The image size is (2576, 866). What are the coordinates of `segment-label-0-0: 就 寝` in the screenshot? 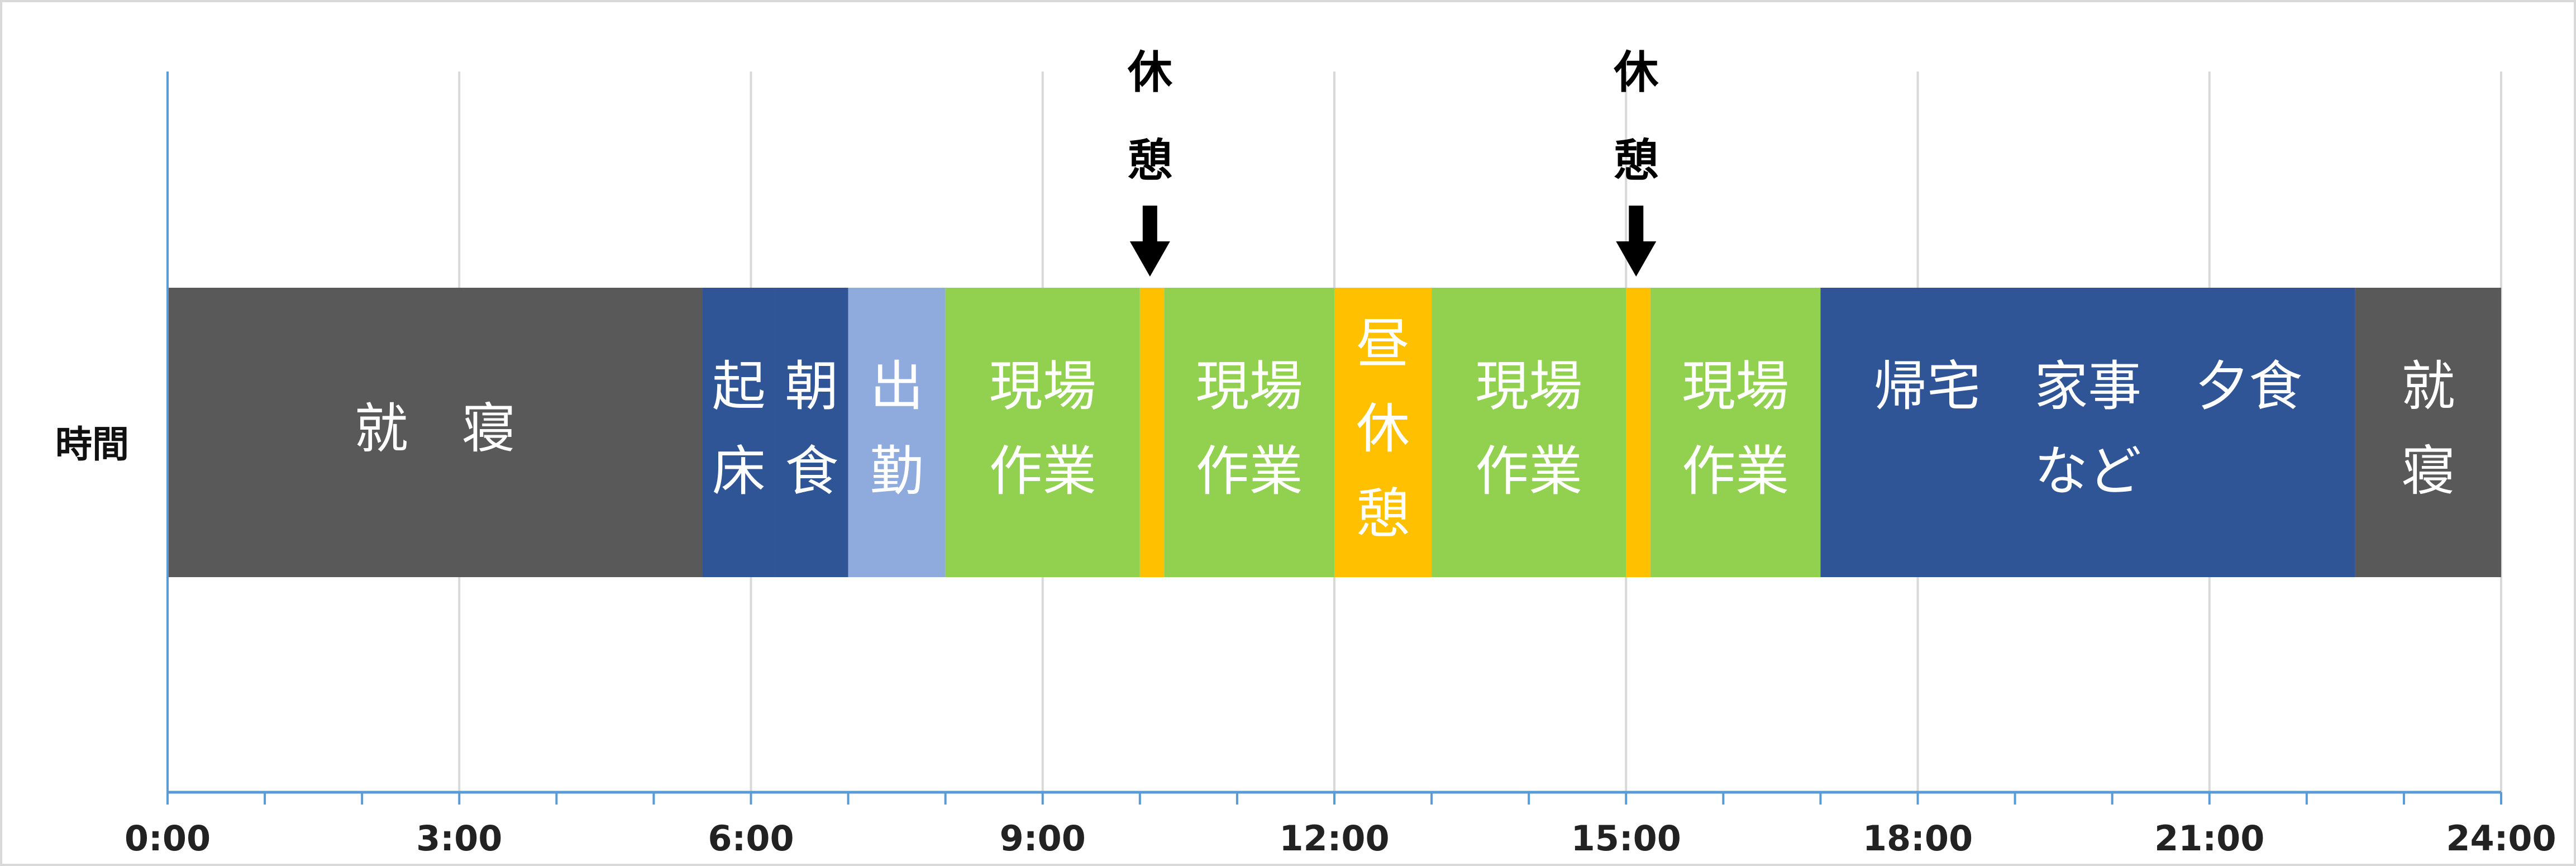 It's located at (435, 428).